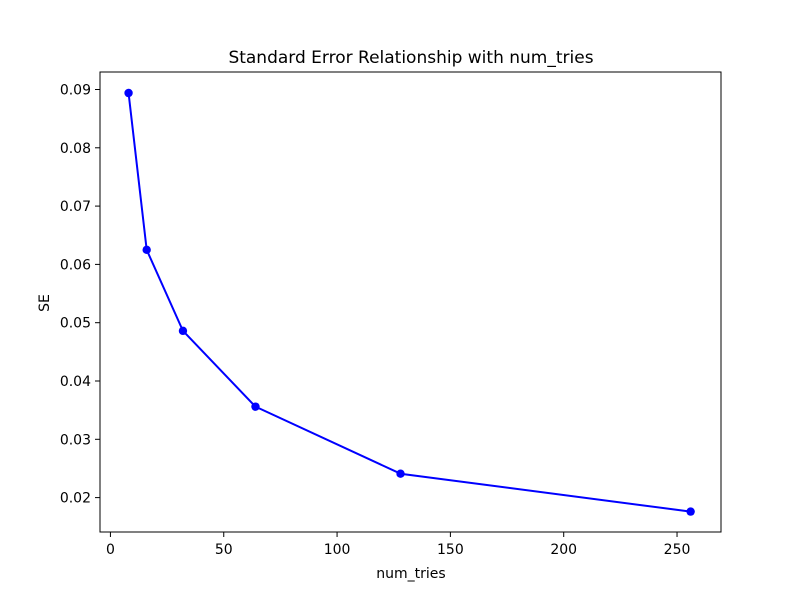 This screenshot has height=600, width=800. Describe the element at coordinates (75, 499) in the screenshot. I see `y-tick-label: 0.02` at that location.